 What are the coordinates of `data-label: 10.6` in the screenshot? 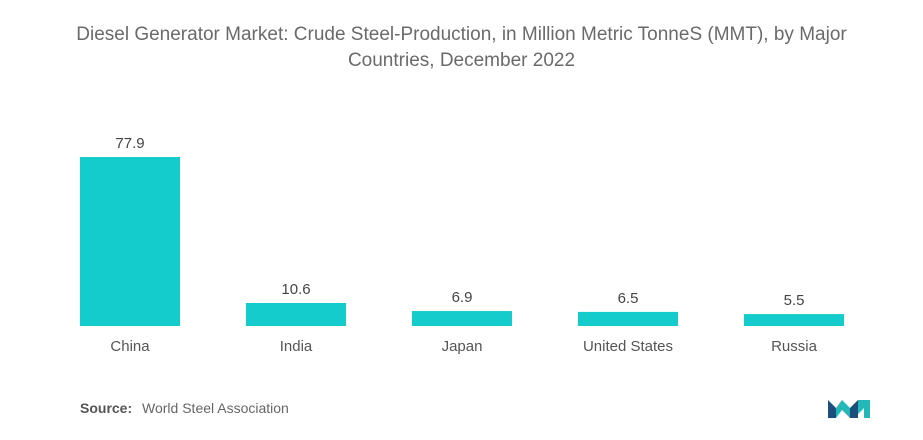 It's located at (295, 289).